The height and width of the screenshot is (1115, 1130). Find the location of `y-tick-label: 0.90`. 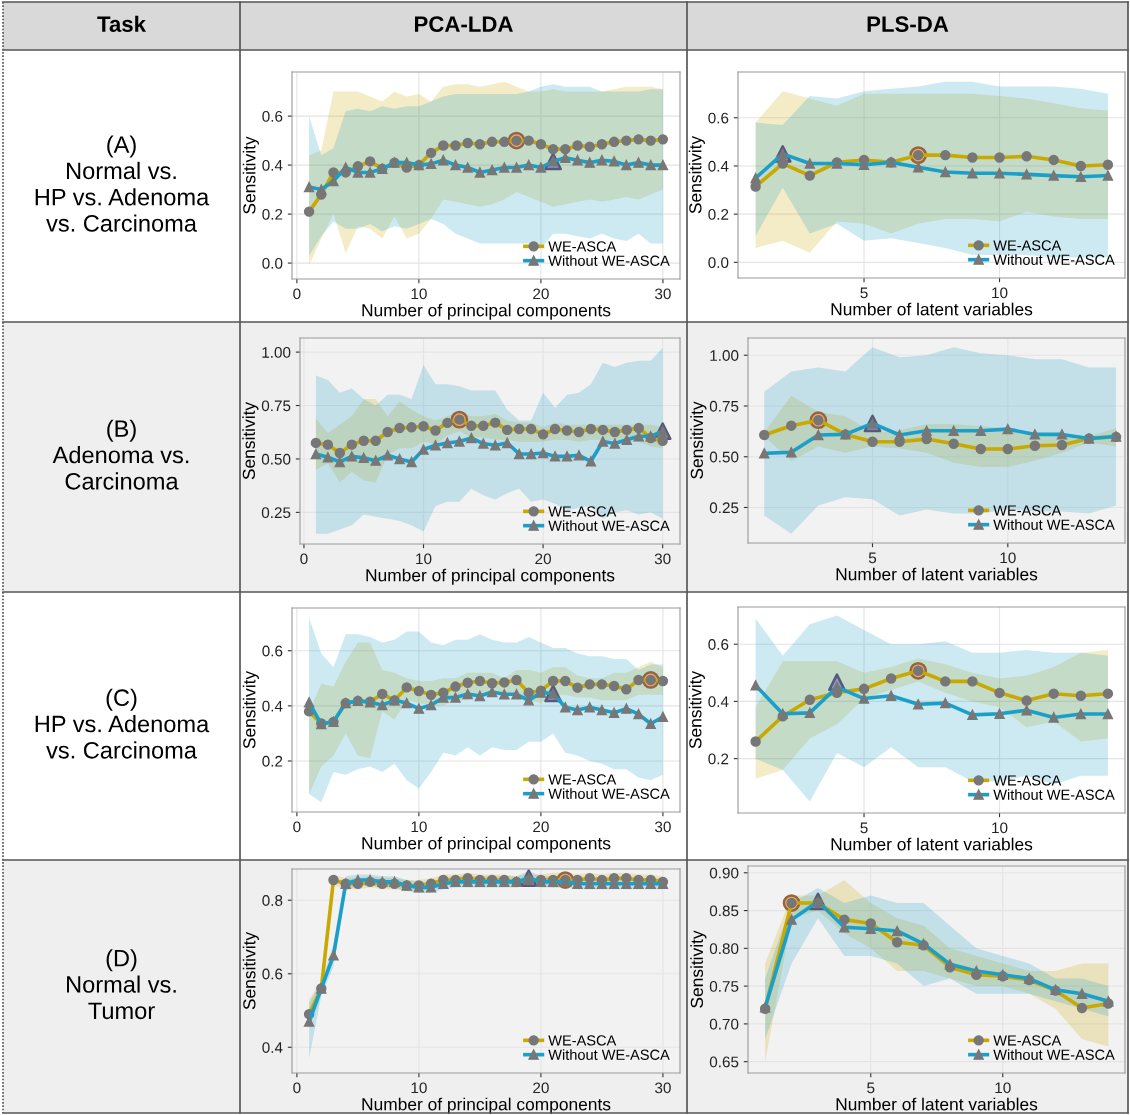

y-tick-label: 0.90 is located at coordinates (724, 873).